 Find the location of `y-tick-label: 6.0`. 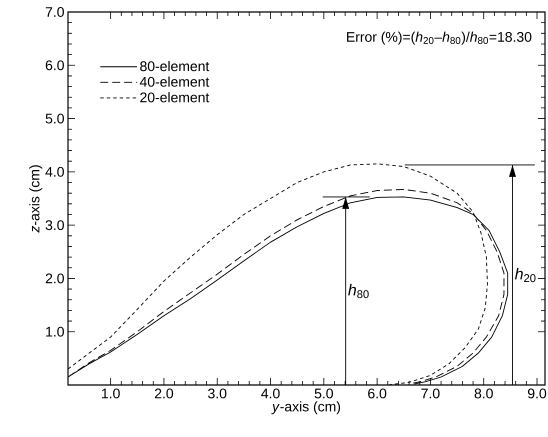

y-tick-label: 6.0 is located at coordinates (55, 65).